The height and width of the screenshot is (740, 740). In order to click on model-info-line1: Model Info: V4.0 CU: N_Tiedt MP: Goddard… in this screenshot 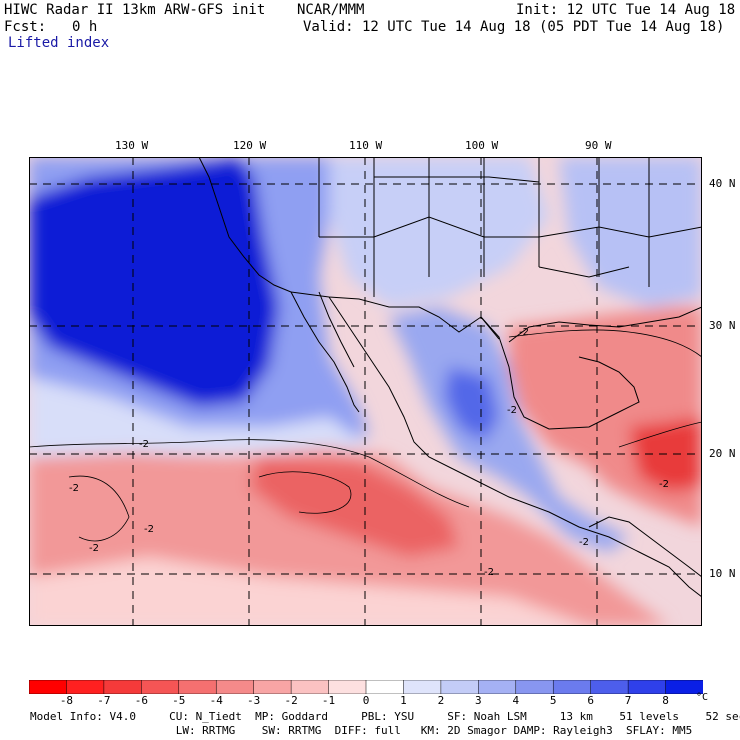, I will do `click(385, 716)`.